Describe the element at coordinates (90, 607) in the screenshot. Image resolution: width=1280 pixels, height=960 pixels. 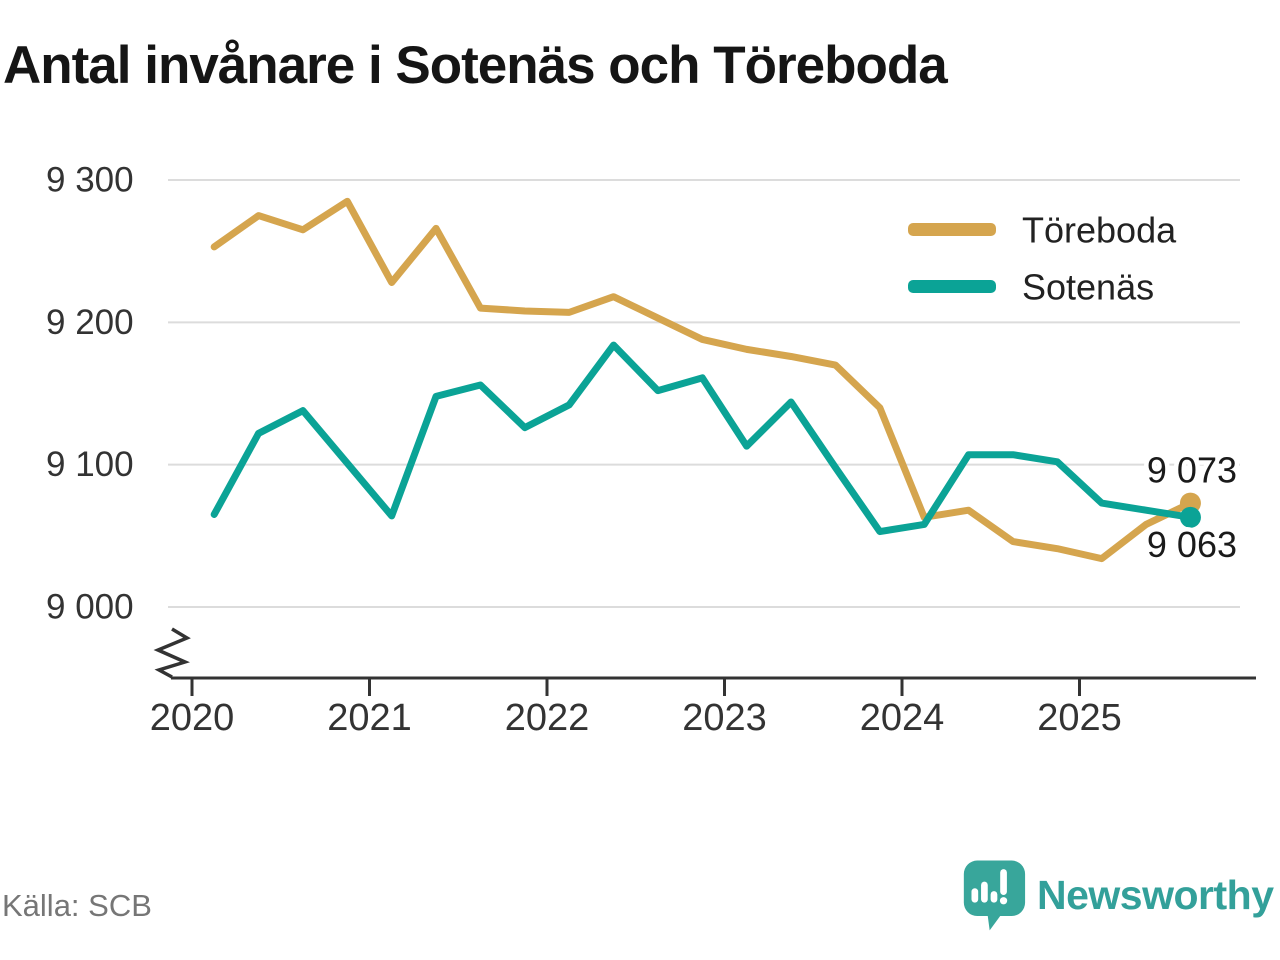
I see `y-tick-label: 9 000` at that location.